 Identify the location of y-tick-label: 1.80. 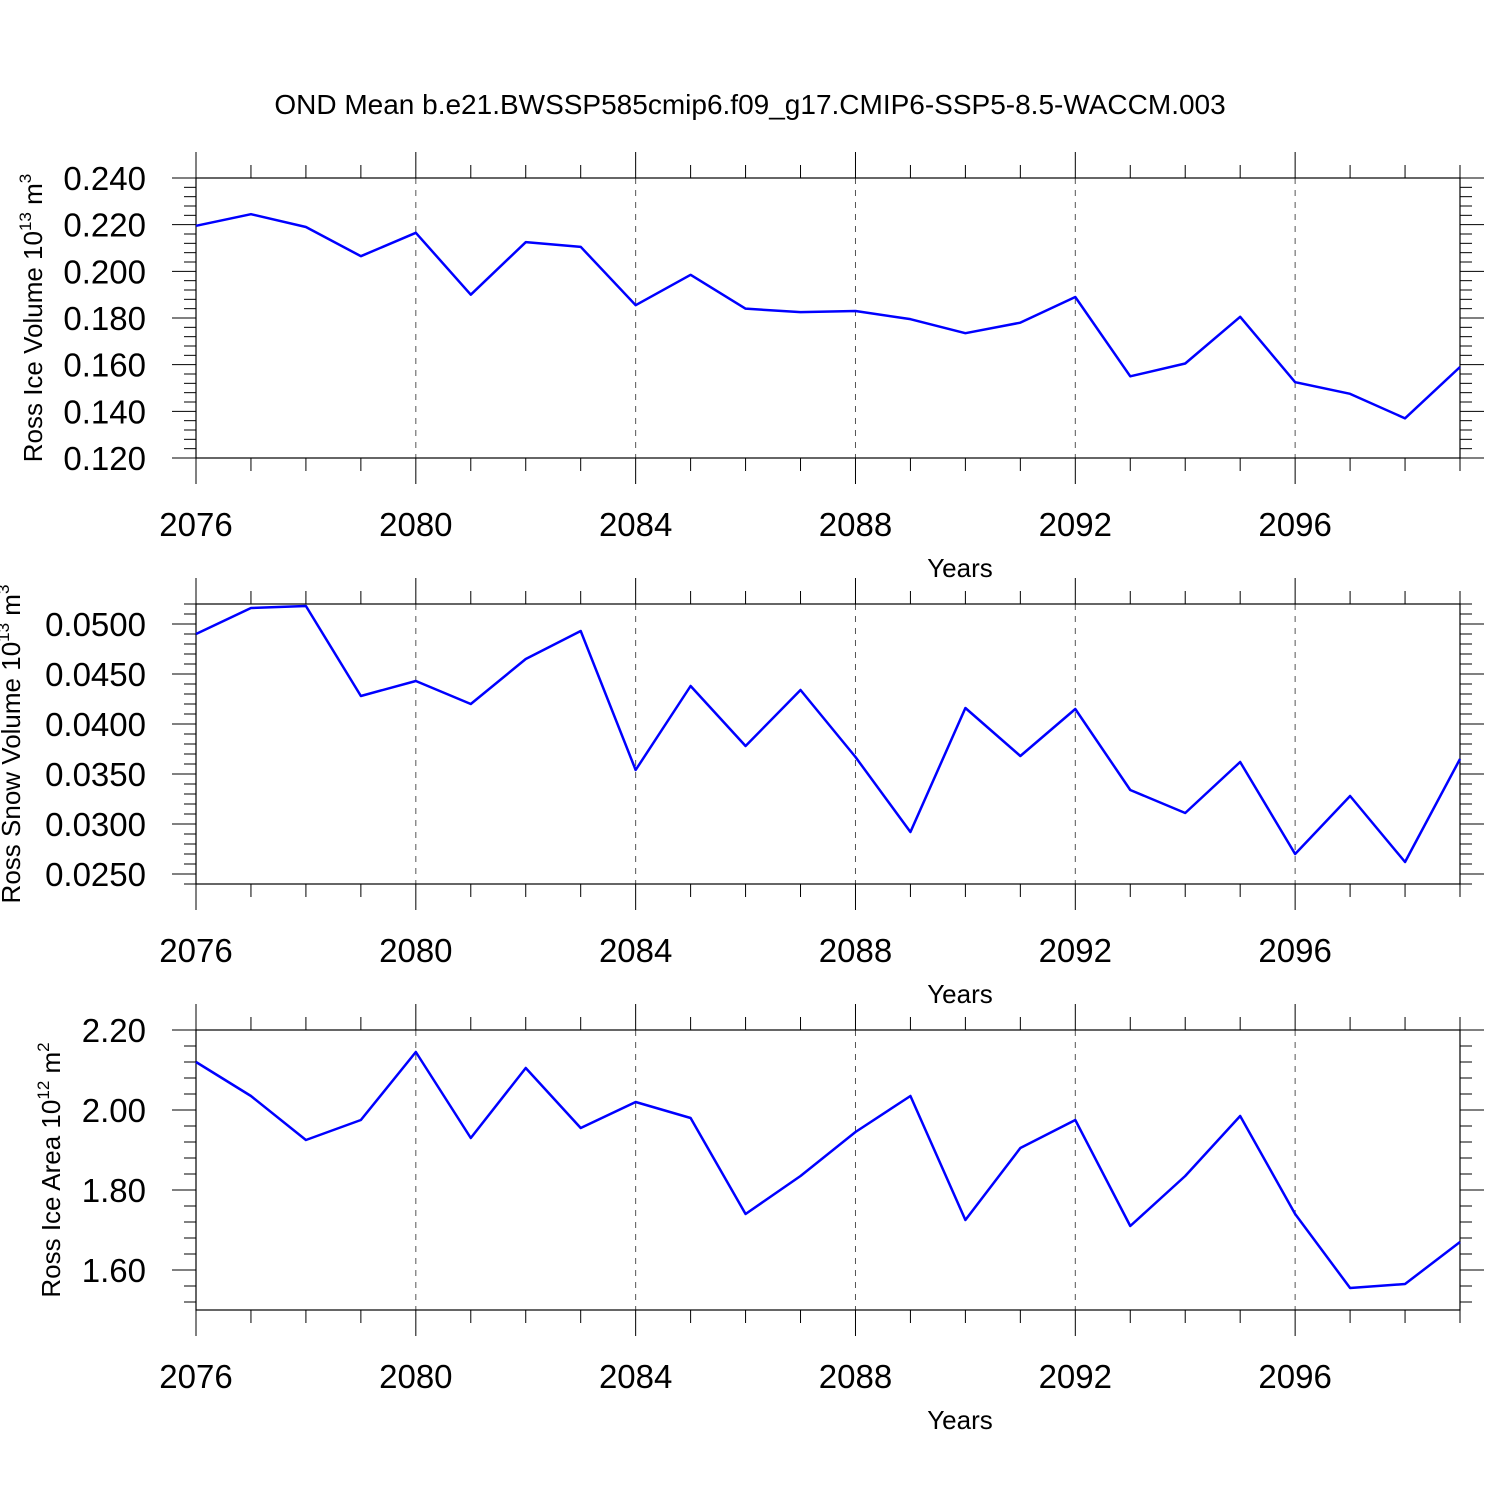
(114, 1190).